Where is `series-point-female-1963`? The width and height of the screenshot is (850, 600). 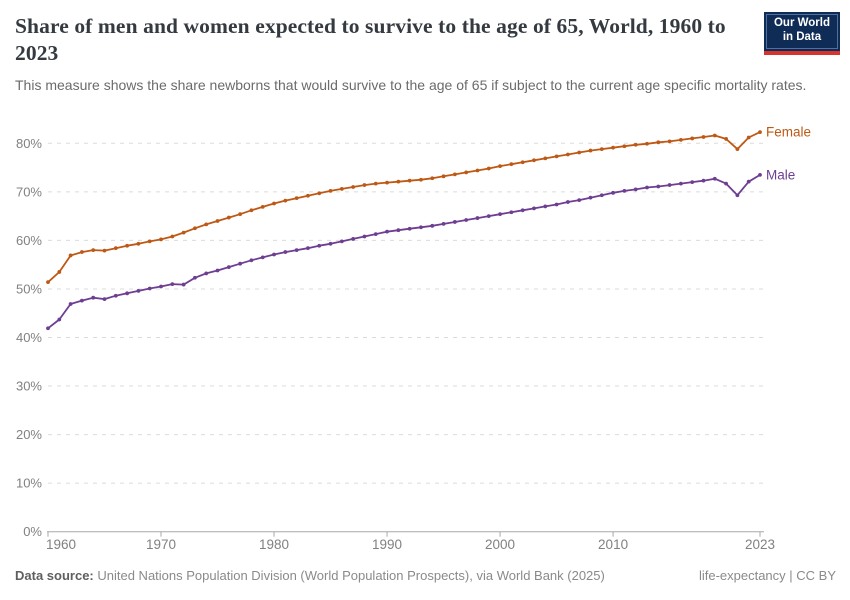
series-point-female-1963 is located at coordinates (82, 252).